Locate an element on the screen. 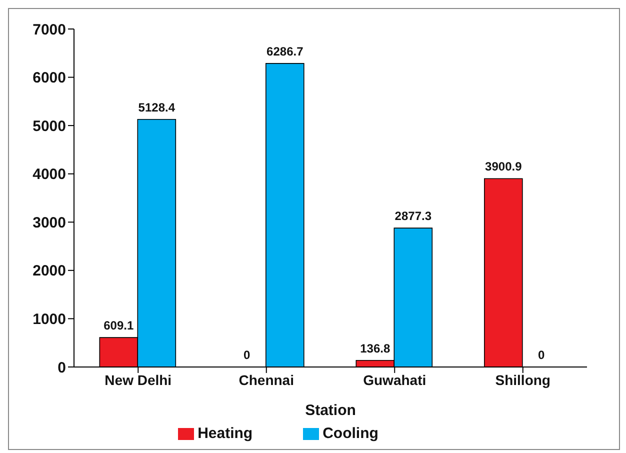 This screenshot has height=453, width=626. y-tick-label: 5000 is located at coordinates (49, 126).